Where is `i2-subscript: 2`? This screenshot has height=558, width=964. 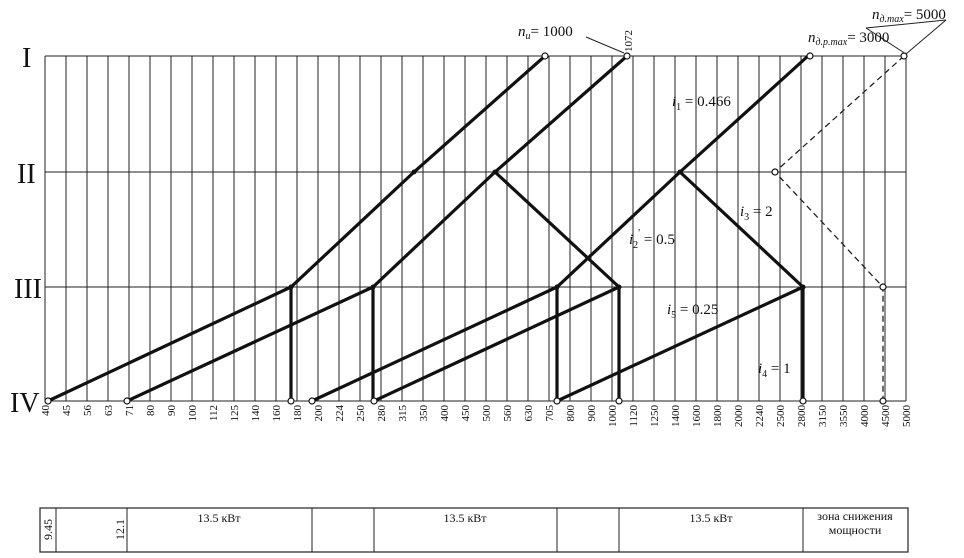
i2-subscript: 2 is located at coordinates (635, 245).